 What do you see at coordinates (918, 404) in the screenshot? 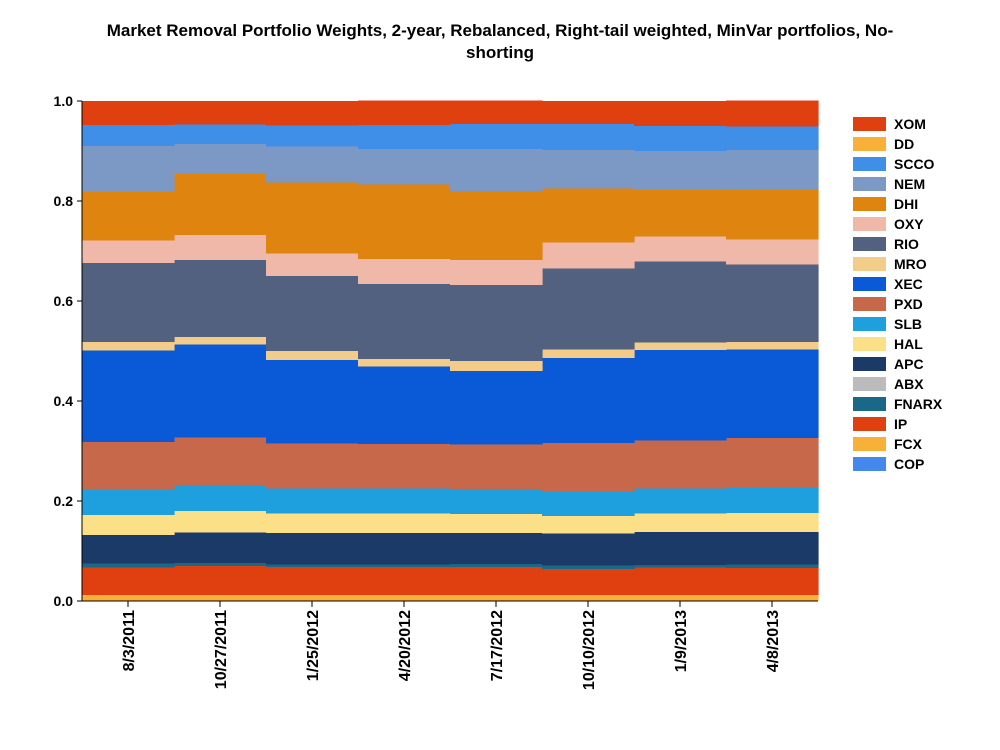
I see `legend-label-fnarx: FNARX` at bounding box center [918, 404].